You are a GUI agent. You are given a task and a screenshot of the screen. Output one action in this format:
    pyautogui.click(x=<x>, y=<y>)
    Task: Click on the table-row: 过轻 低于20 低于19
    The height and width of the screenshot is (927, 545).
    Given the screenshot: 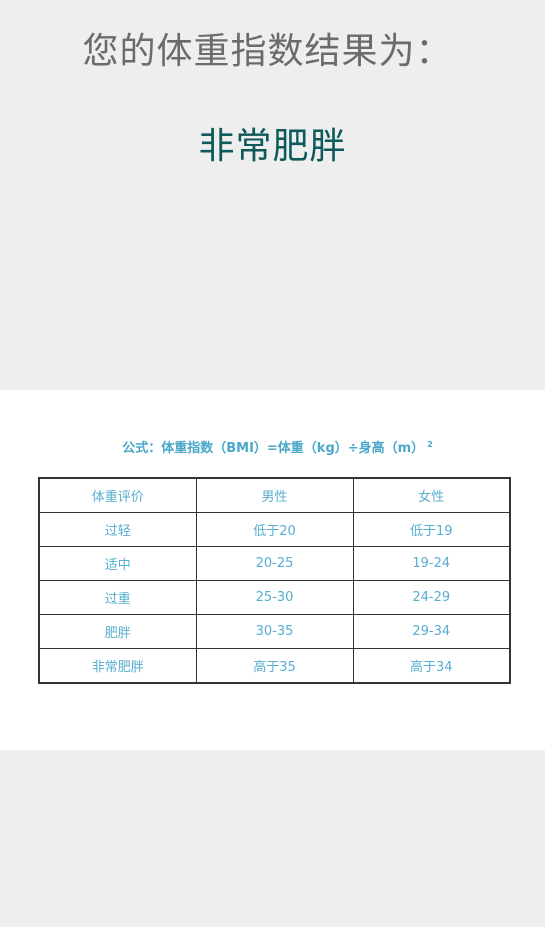 What is the action you would take?
    pyautogui.click(x=274, y=529)
    